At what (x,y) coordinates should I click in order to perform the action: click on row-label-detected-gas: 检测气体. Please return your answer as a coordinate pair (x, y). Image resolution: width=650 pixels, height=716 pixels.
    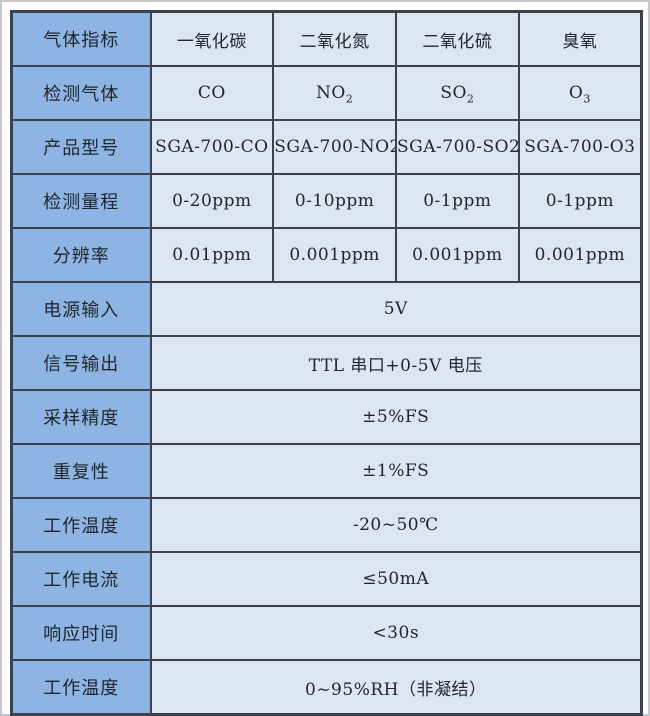
    Looking at the image, I should click on (81, 93).